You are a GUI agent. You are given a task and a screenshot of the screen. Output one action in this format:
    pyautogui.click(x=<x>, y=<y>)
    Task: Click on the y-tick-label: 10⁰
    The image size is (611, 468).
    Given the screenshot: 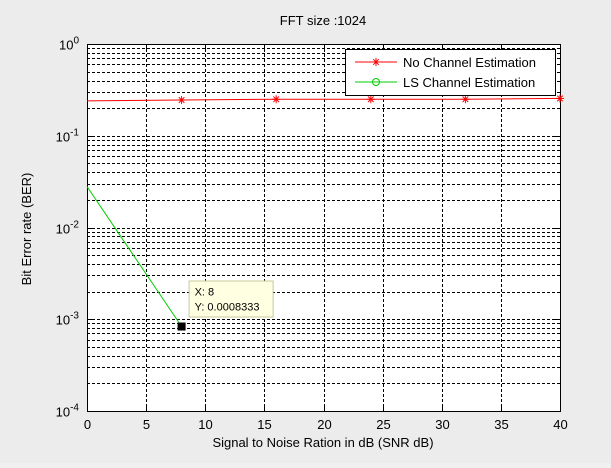 What is the action you would take?
    pyautogui.click(x=69, y=44)
    